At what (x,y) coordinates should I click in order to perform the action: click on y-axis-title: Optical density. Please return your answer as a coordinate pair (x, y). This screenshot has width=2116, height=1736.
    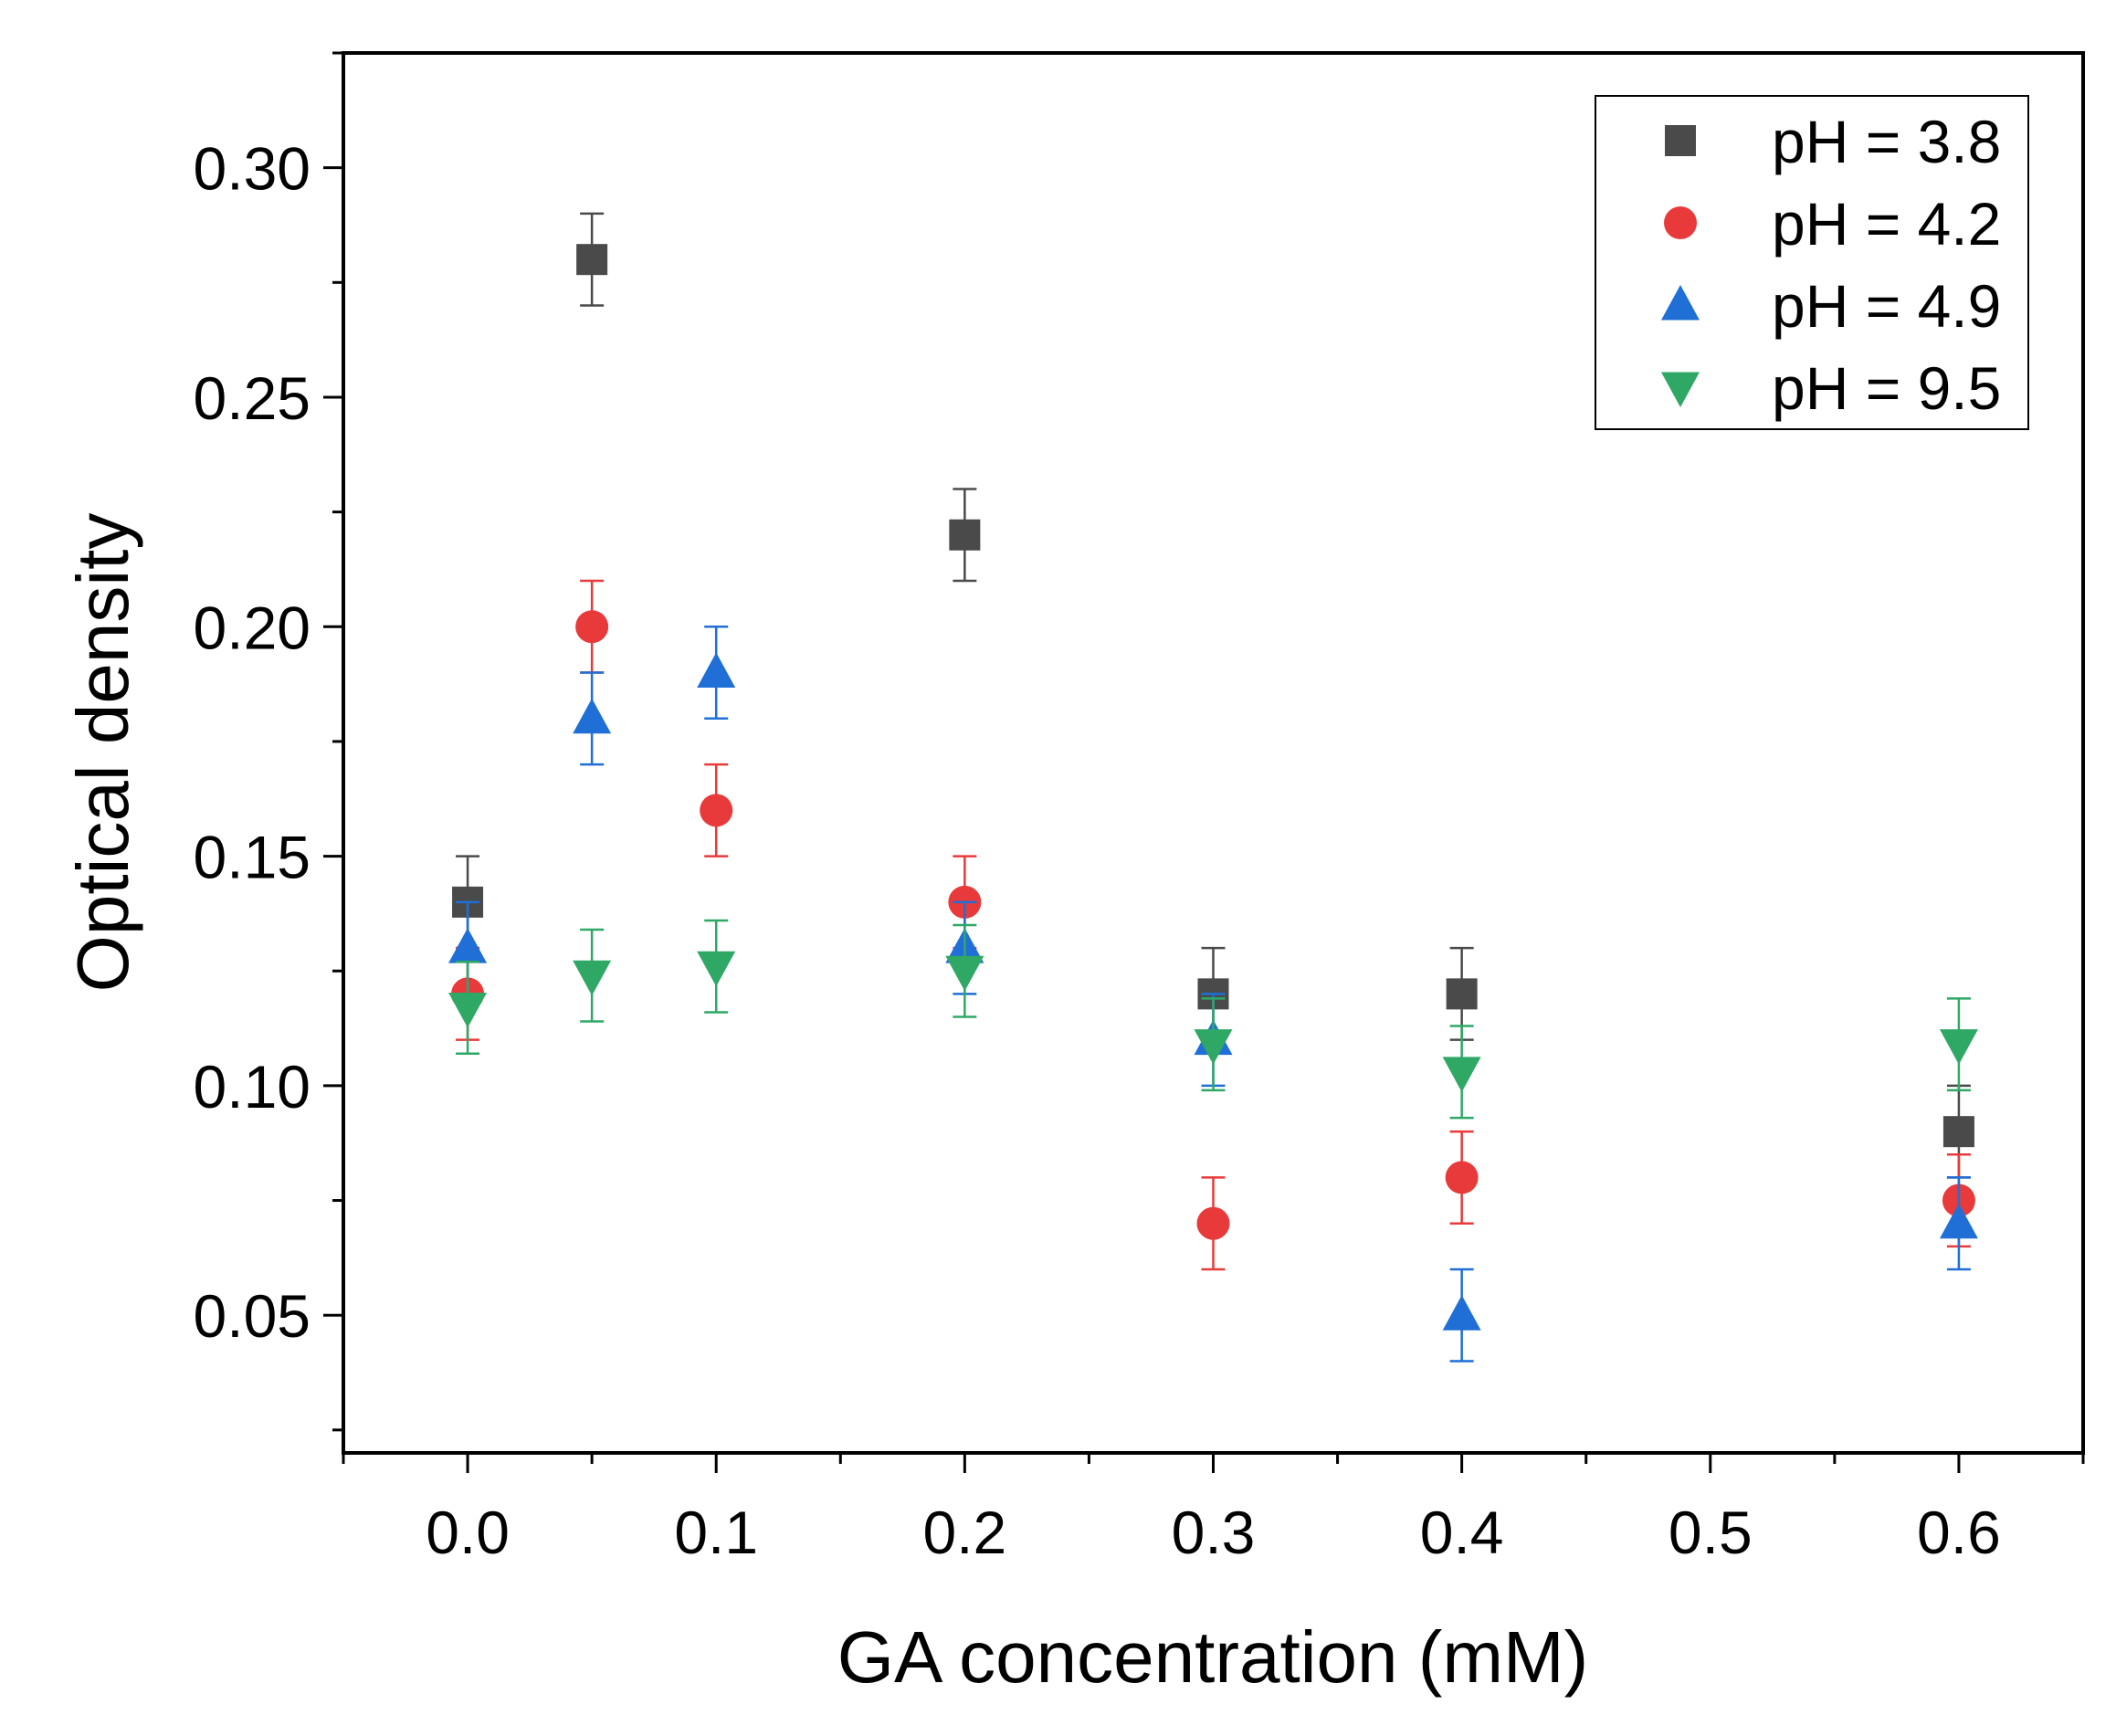
    Looking at the image, I should click on (102, 753).